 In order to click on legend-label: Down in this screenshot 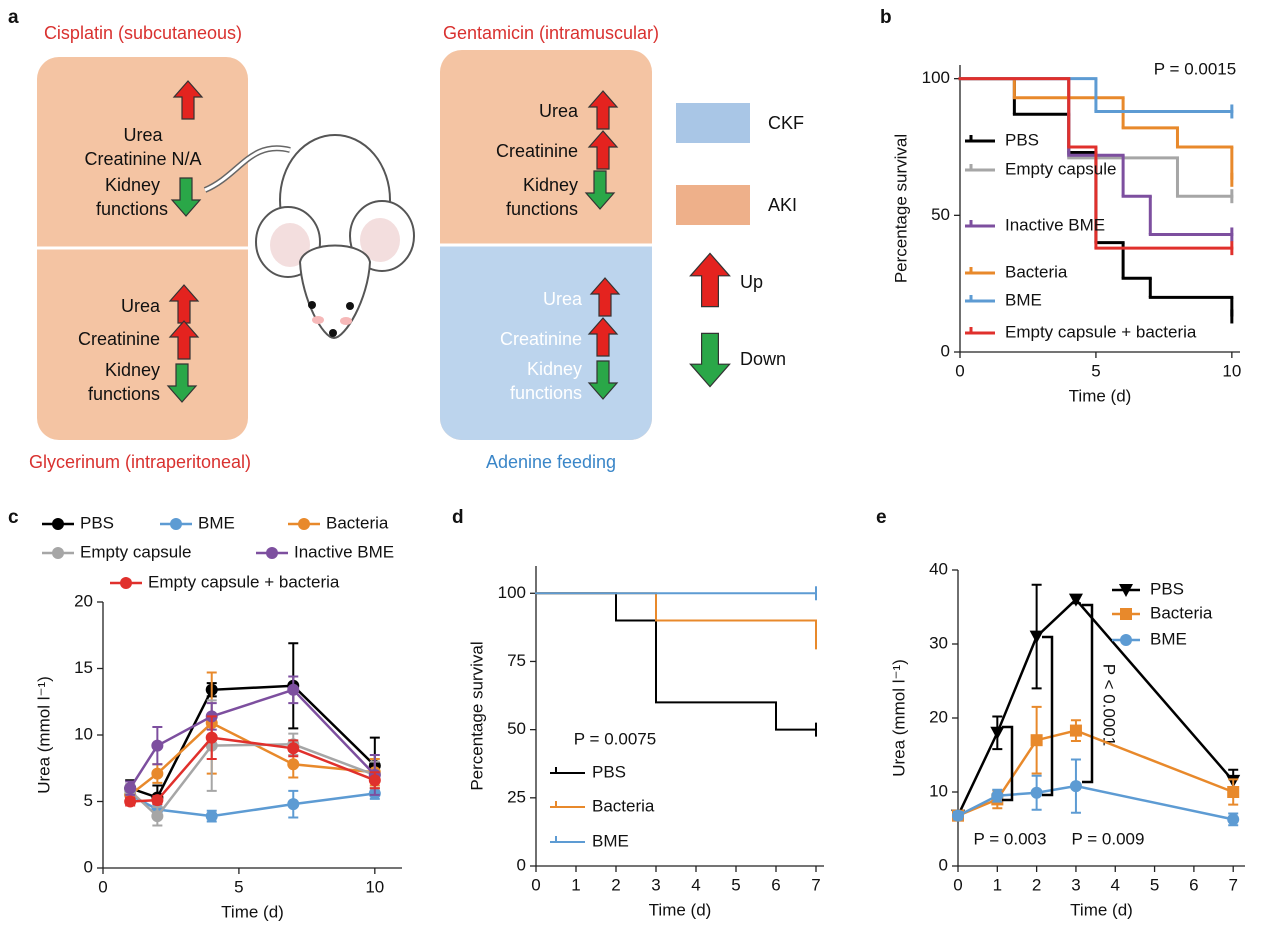, I will do `click(763, 359)`.